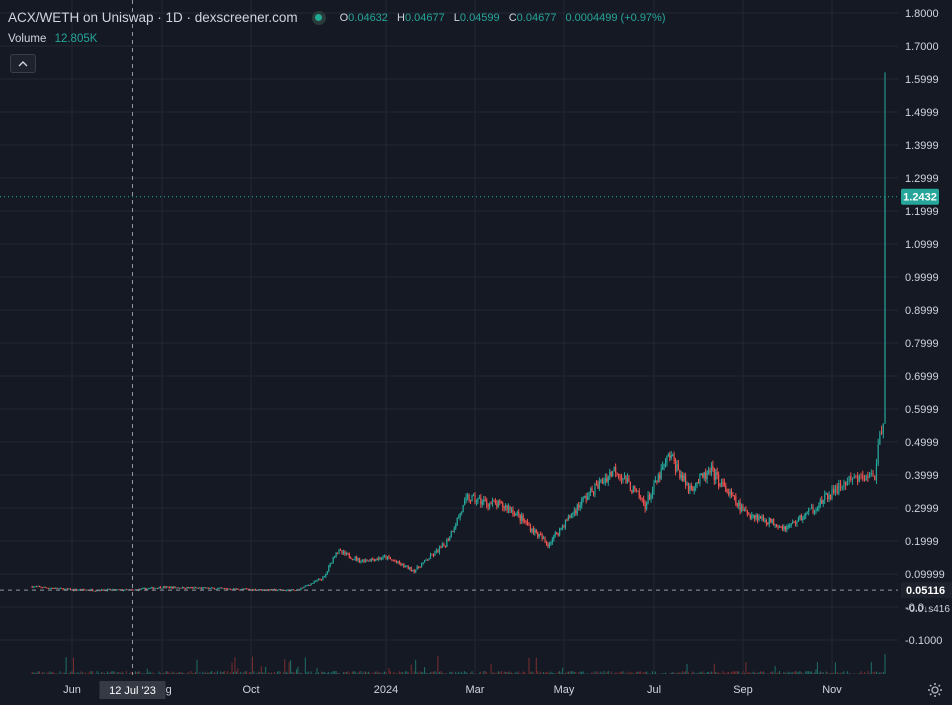 The width and height of the screenshot is (952, 705). What do you see at coordinates (459, 664) in the screenshot?
I see `volume-layer` at bounding box center [459, 664].